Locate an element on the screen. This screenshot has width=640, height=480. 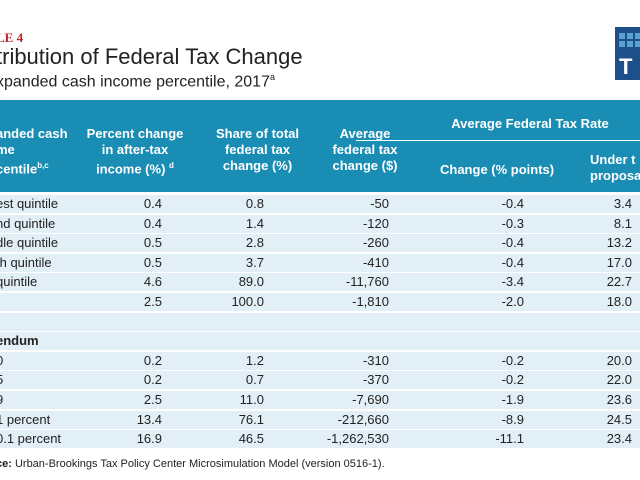
subtitle-text: xpanded cash income percentile, 2017 is located at coordinates (135, 82).